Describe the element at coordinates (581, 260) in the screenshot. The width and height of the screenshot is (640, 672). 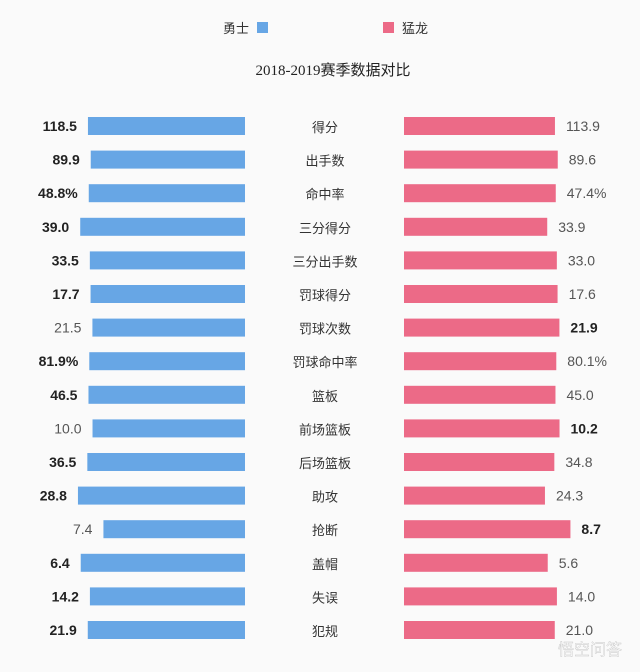
I see `value-label-raptors: 33.0` at that location.